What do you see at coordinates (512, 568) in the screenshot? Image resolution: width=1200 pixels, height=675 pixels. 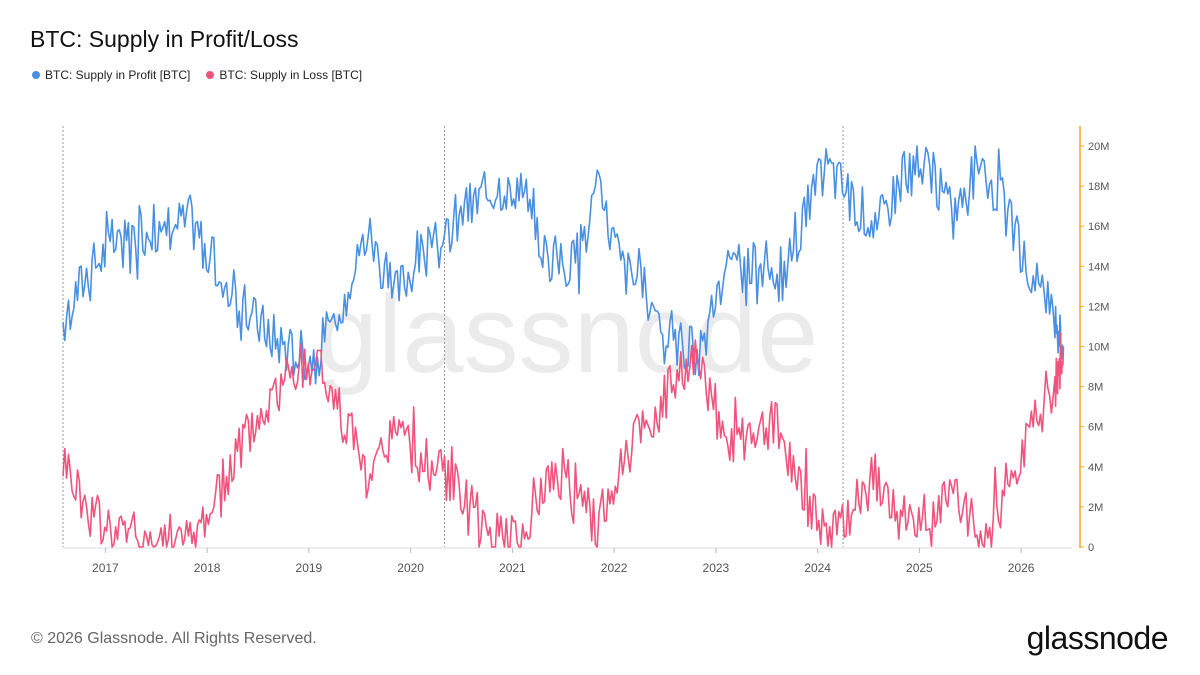 I see `x-tick-label-4: 2021` at bounding box center [512, 568].